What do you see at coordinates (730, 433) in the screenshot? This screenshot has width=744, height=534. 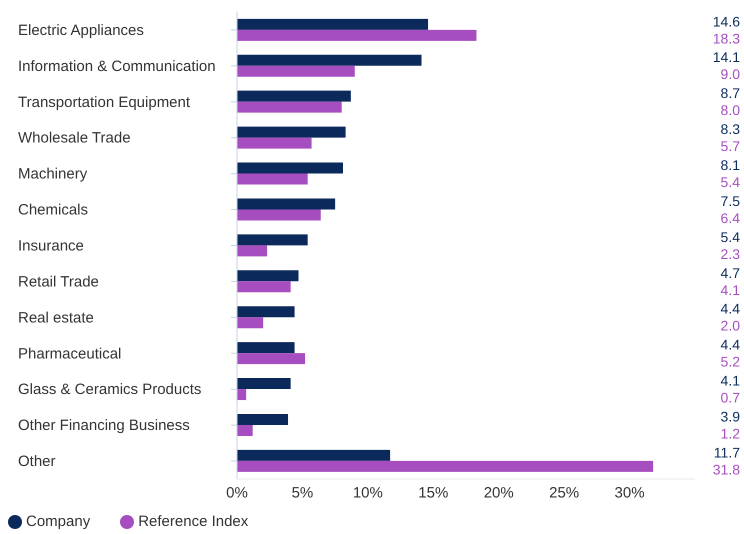 I see `text: 1.2` at bounding box center [730, 433].